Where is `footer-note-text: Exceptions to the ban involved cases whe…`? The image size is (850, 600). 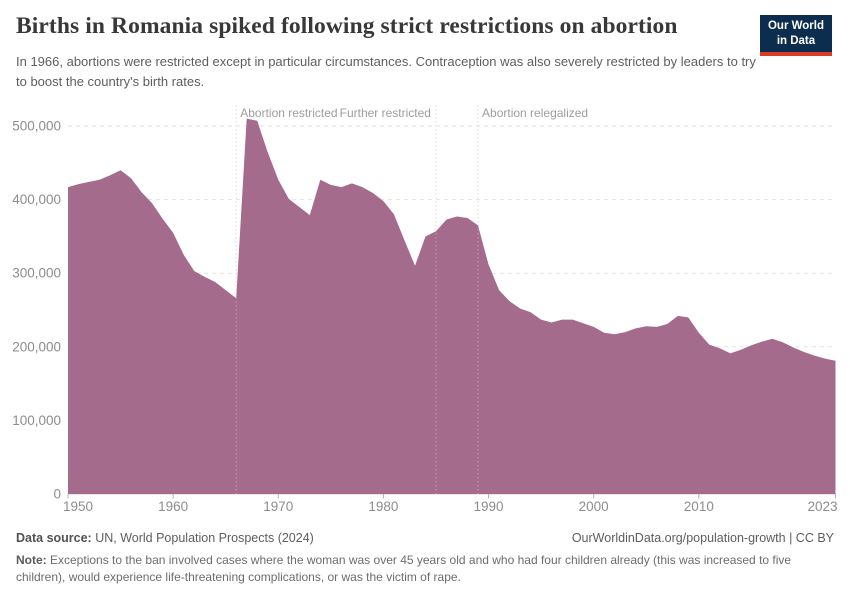 footer-note-text: Exceptions to the ban involved cases whe… is located at coordinates (404, 569).